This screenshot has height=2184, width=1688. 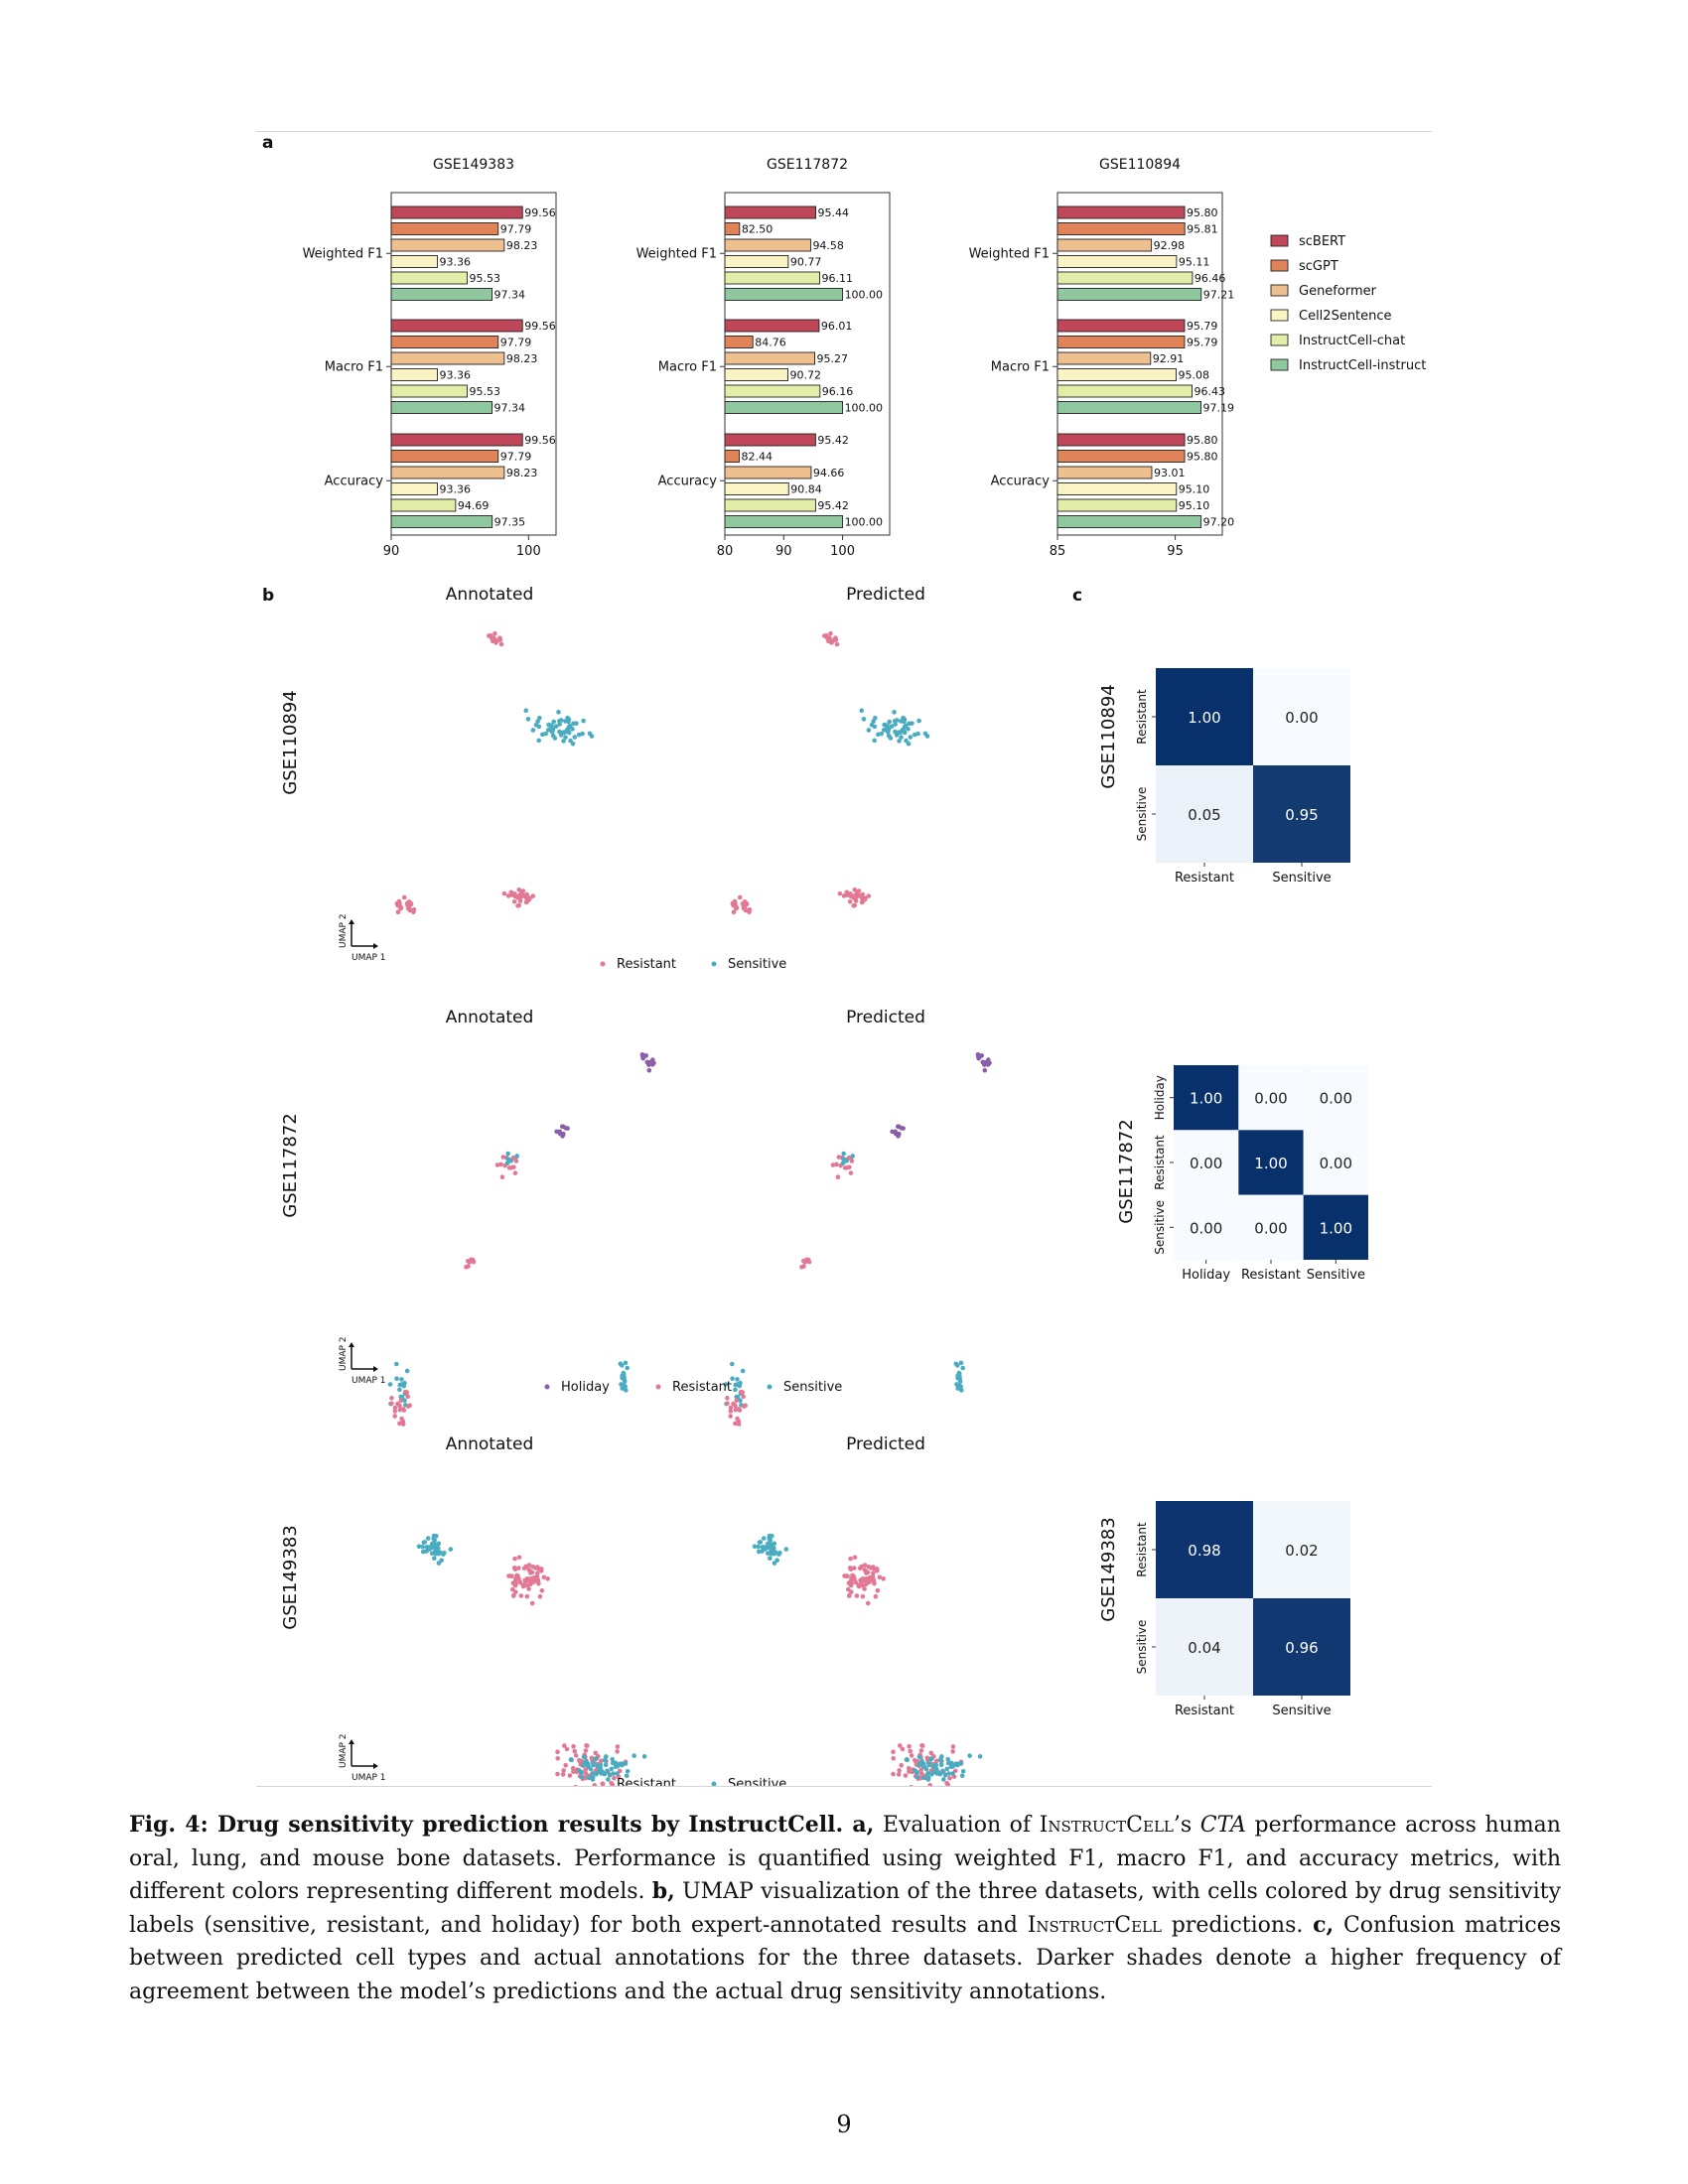 What do you see at coordinates (1142, 1549) in the screenshot?
I see `cm-y-label: Resistant` at bounding box center [1142, 1549].